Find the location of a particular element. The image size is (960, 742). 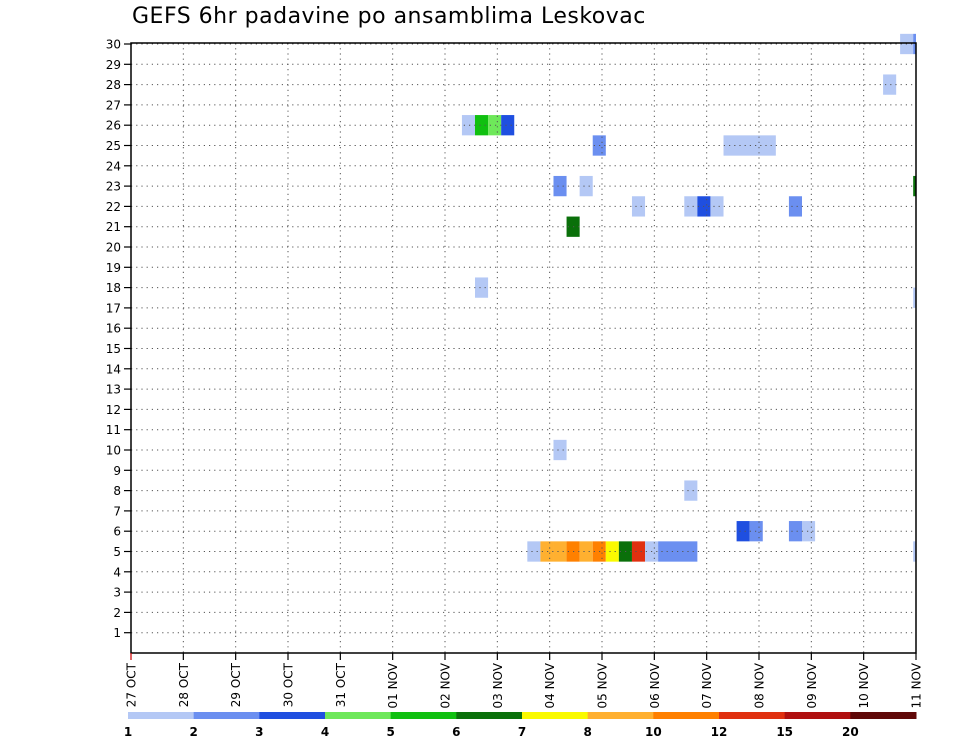

x-tick-label: 01 NOV is located at coordinates (393, 685).